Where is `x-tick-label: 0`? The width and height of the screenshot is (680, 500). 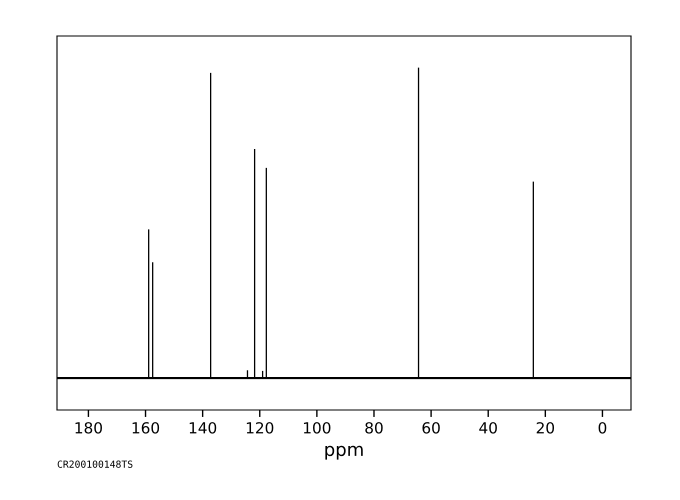
x-tick-label: 0 is located at coordinates (602, 428).